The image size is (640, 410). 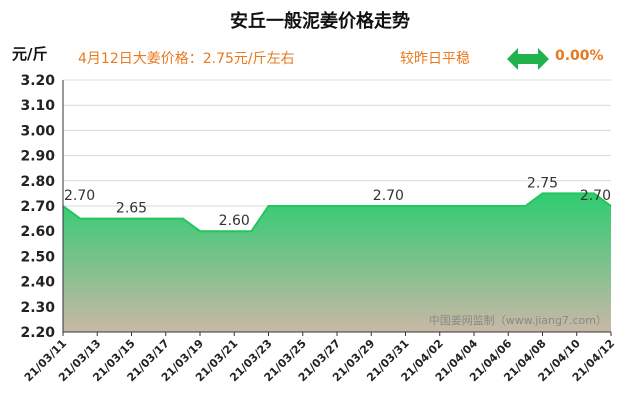 I want to click on double-arrow-icon, so click(x=528, y=59).